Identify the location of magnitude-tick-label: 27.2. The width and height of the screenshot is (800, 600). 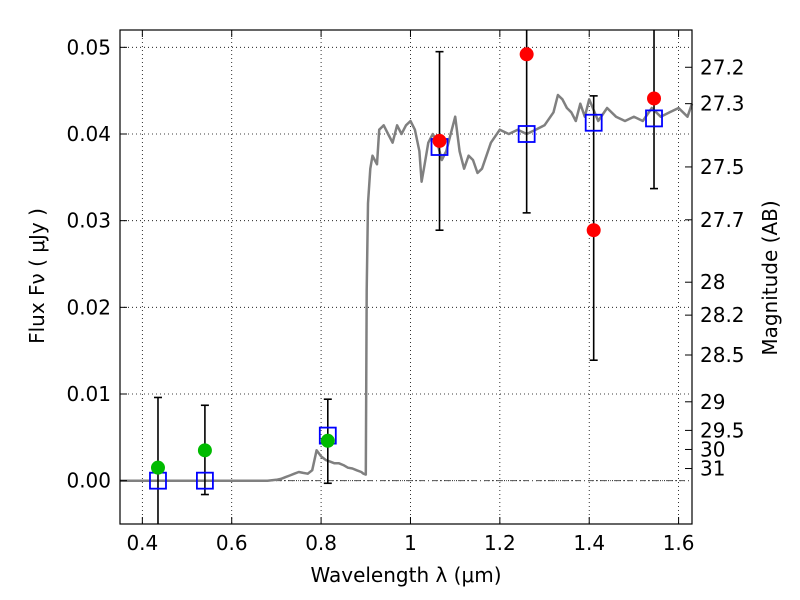
(722, 67).